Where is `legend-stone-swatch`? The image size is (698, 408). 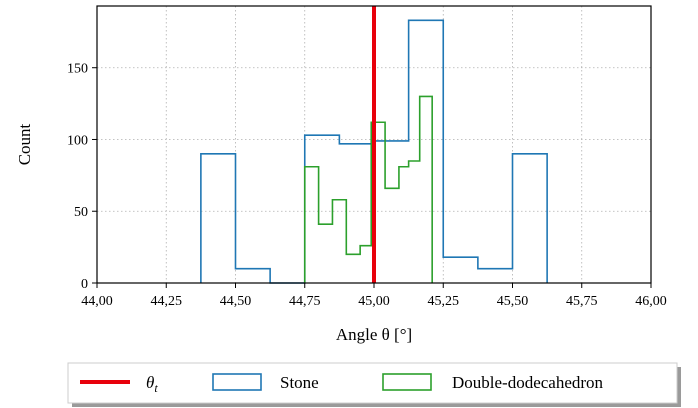
legend-stone-swatch is located at coordinates (237, 382).